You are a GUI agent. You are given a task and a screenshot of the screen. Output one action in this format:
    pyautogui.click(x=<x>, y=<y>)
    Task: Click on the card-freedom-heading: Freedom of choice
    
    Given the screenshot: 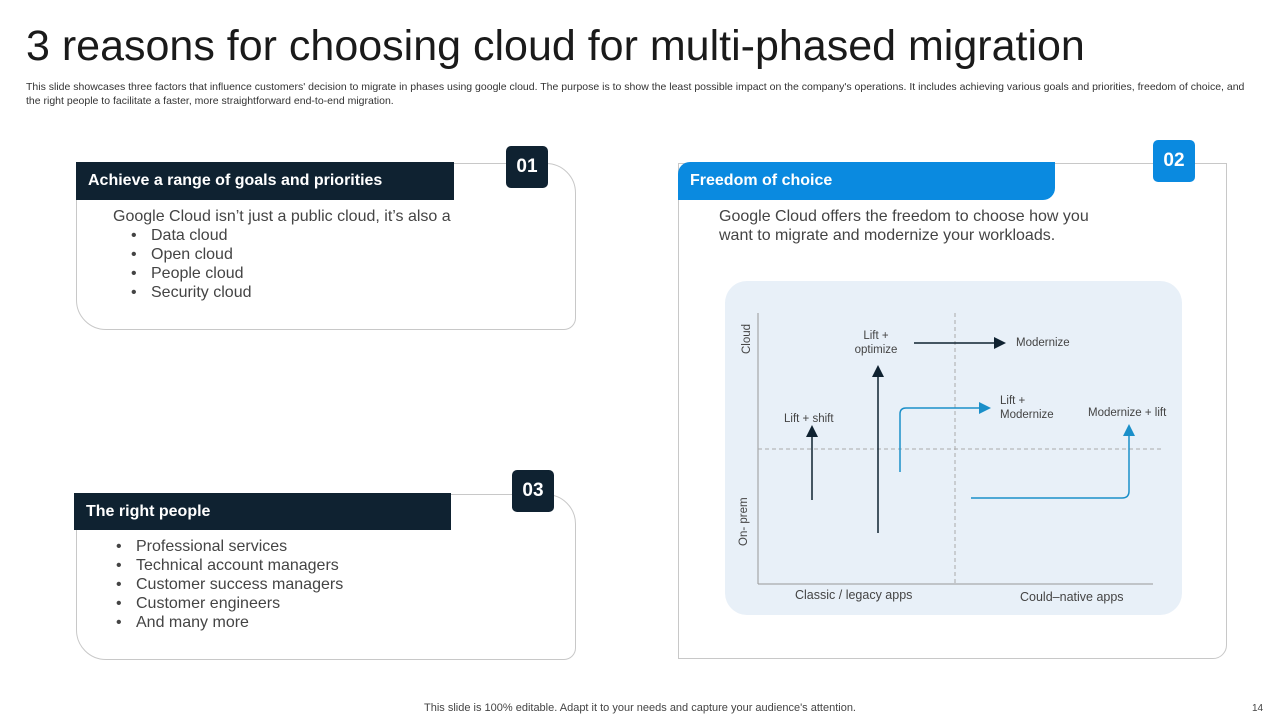 What is the action you would take?
    pyautogui.click(x=866, y=181)
    